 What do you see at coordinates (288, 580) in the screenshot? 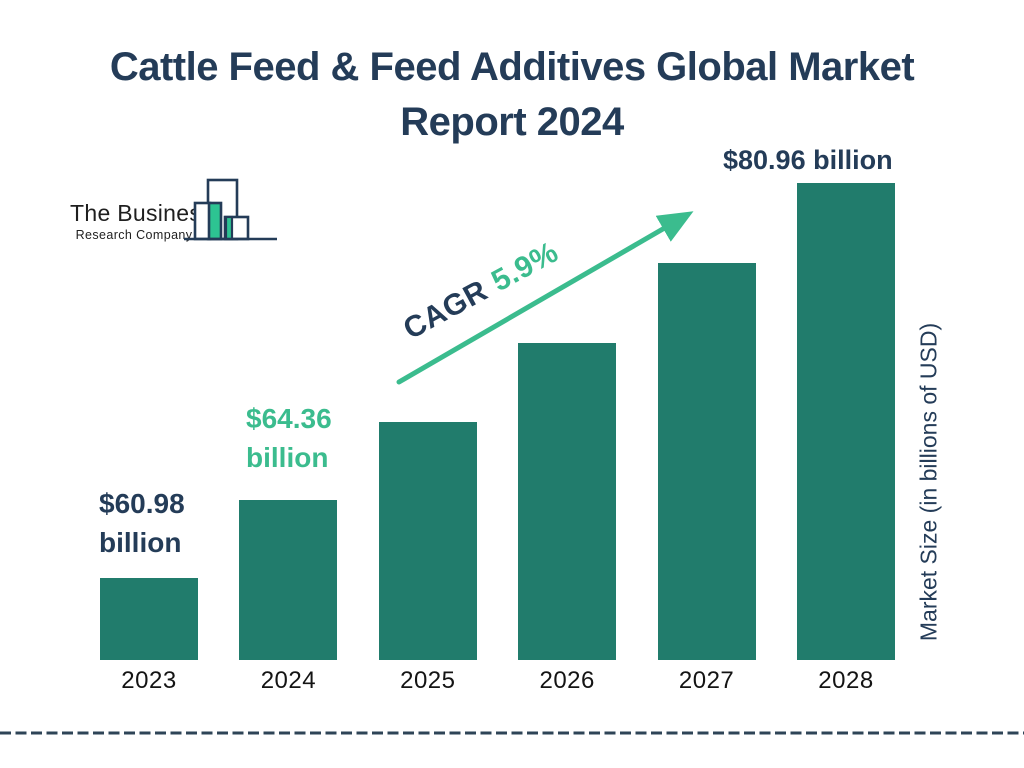
I see `bar-2024` at bounding box center [288, 580].